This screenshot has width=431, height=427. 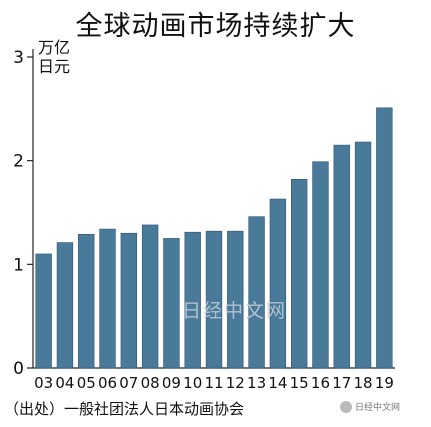 I want to click on watermark-logo-icon, so click(x=346, y=406).